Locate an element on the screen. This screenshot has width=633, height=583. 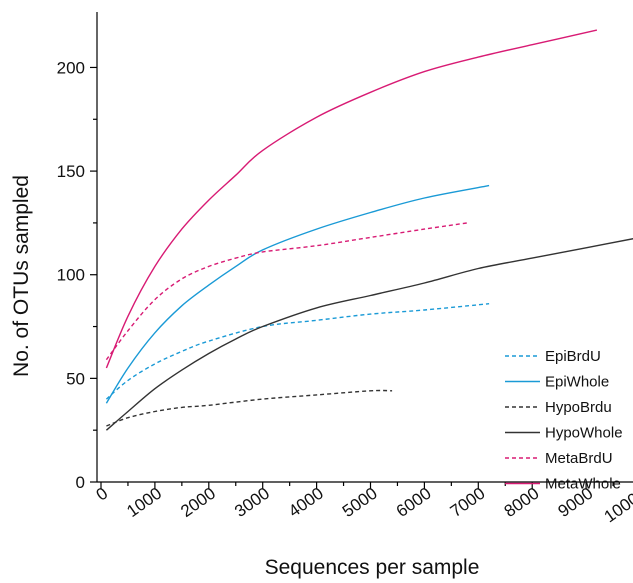
y-tick-label: 50 is located at coordinates (75, 378).